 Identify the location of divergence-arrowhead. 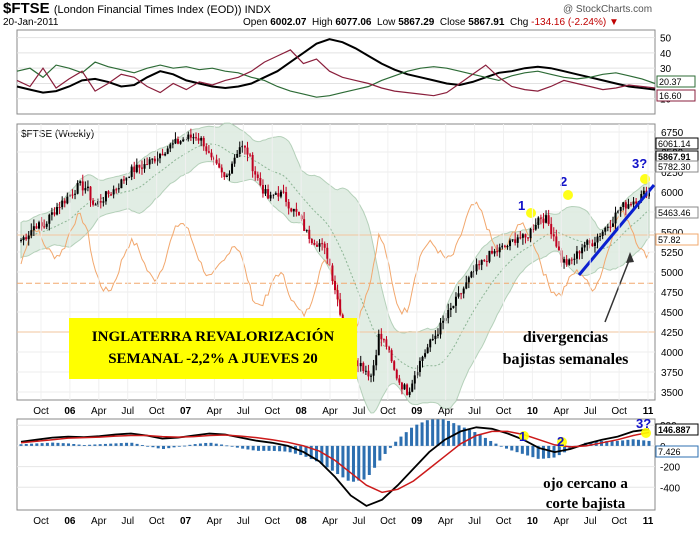
(630, 257).